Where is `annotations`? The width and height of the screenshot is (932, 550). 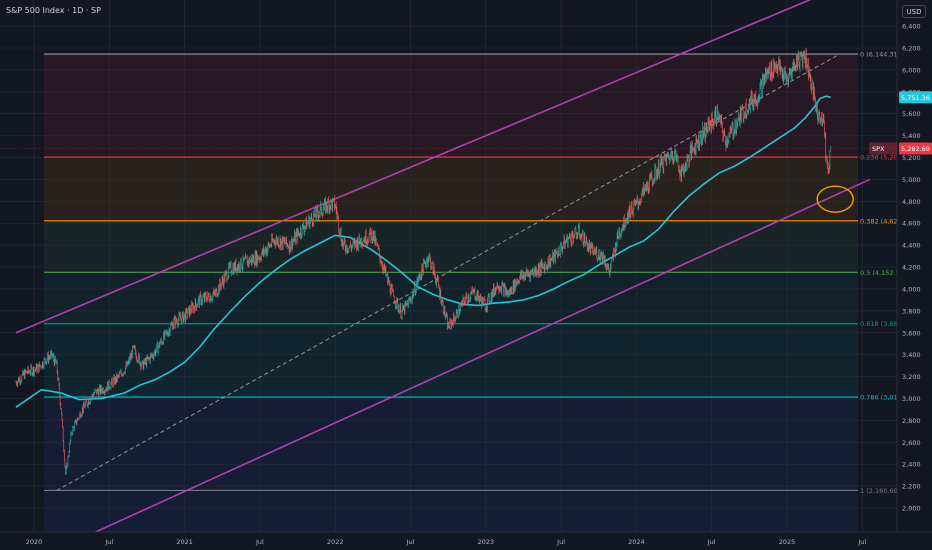 annotations is located at coordinates (448, 180).